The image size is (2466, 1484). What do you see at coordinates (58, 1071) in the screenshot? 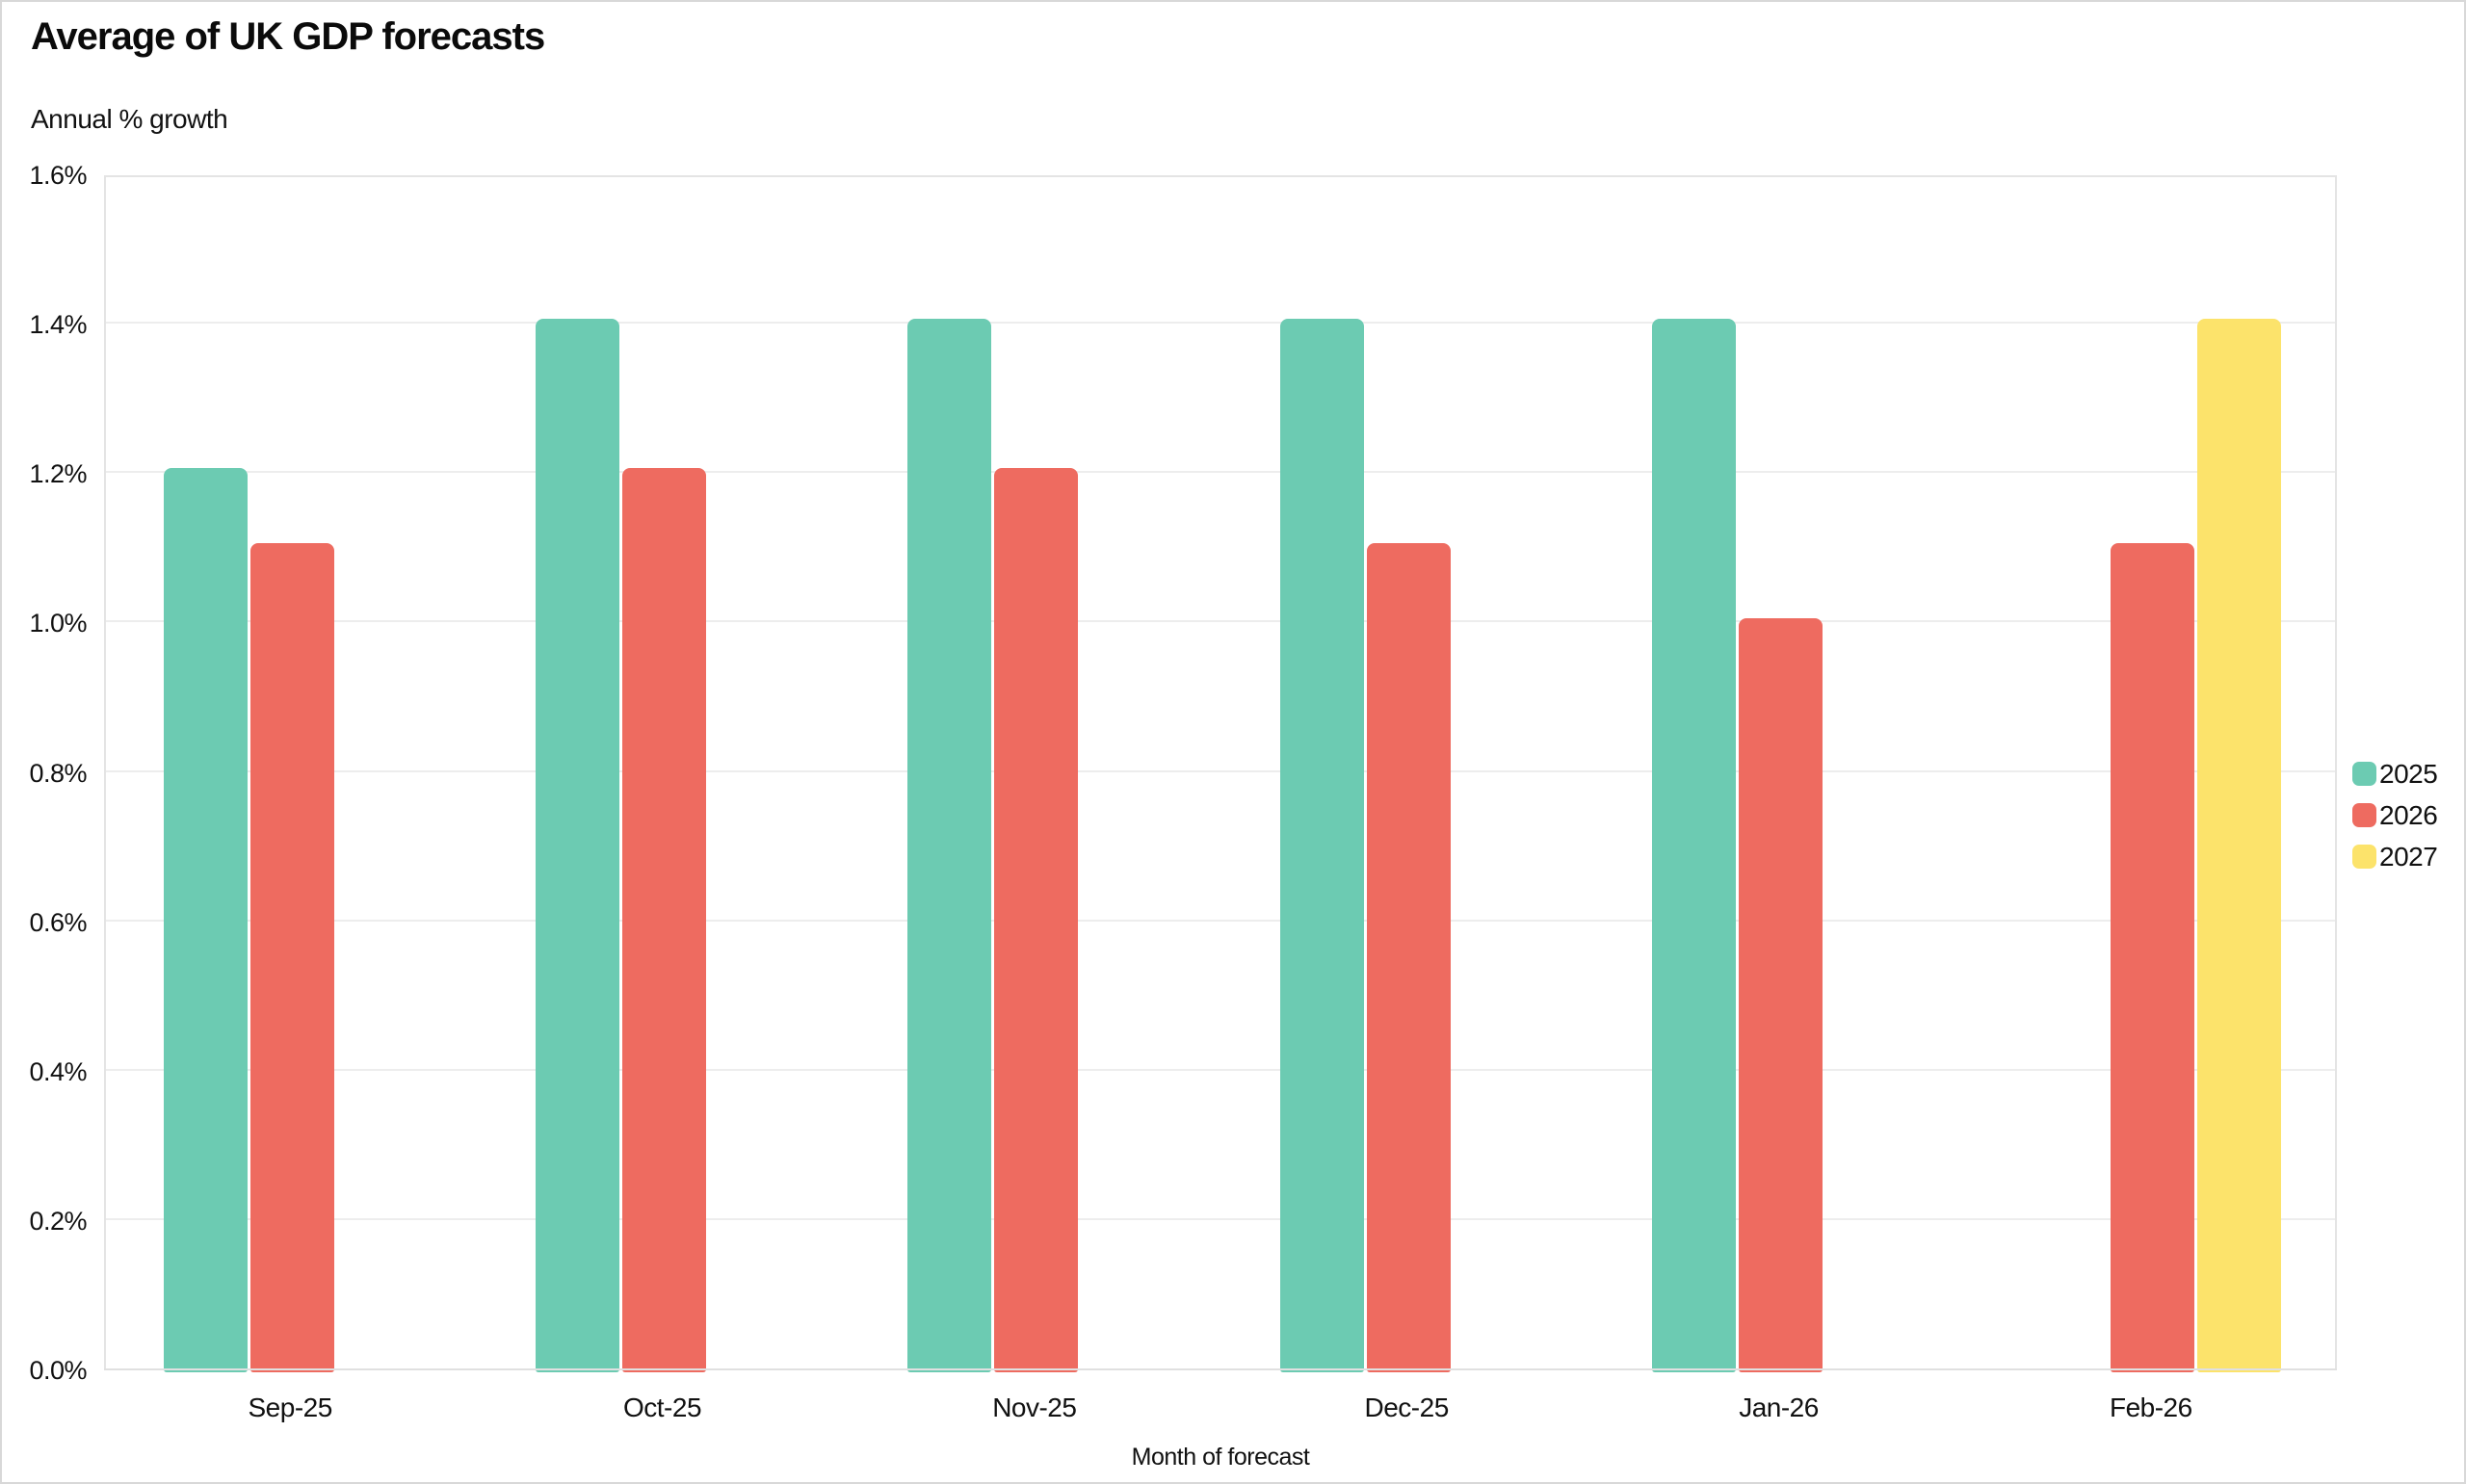
I see `y-tick-label: 0.4%` at bounding box center [58, 1071].